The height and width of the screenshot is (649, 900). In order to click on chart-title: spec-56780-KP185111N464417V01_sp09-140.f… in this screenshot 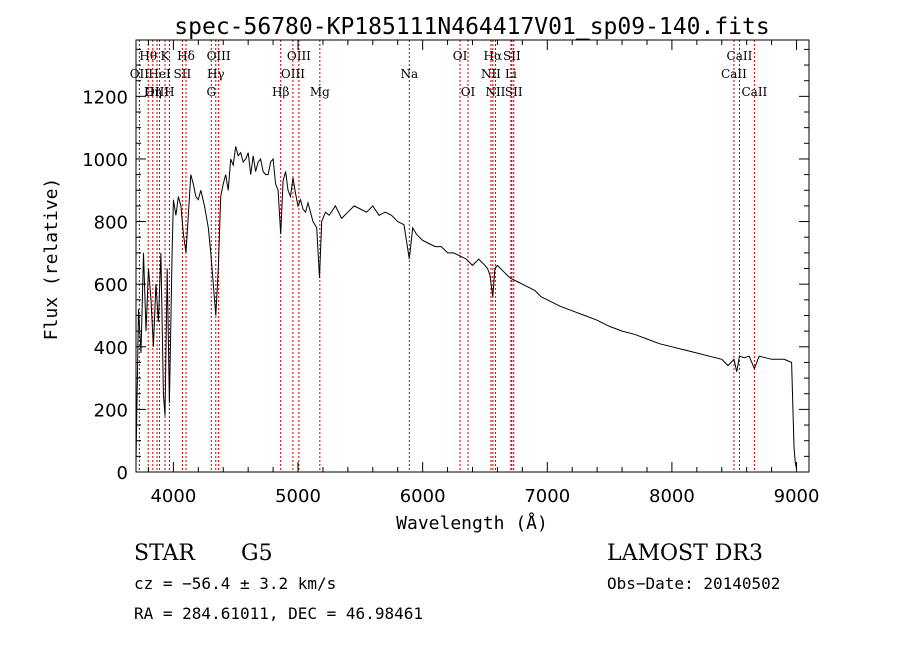, I will do `click(471, 27)`.